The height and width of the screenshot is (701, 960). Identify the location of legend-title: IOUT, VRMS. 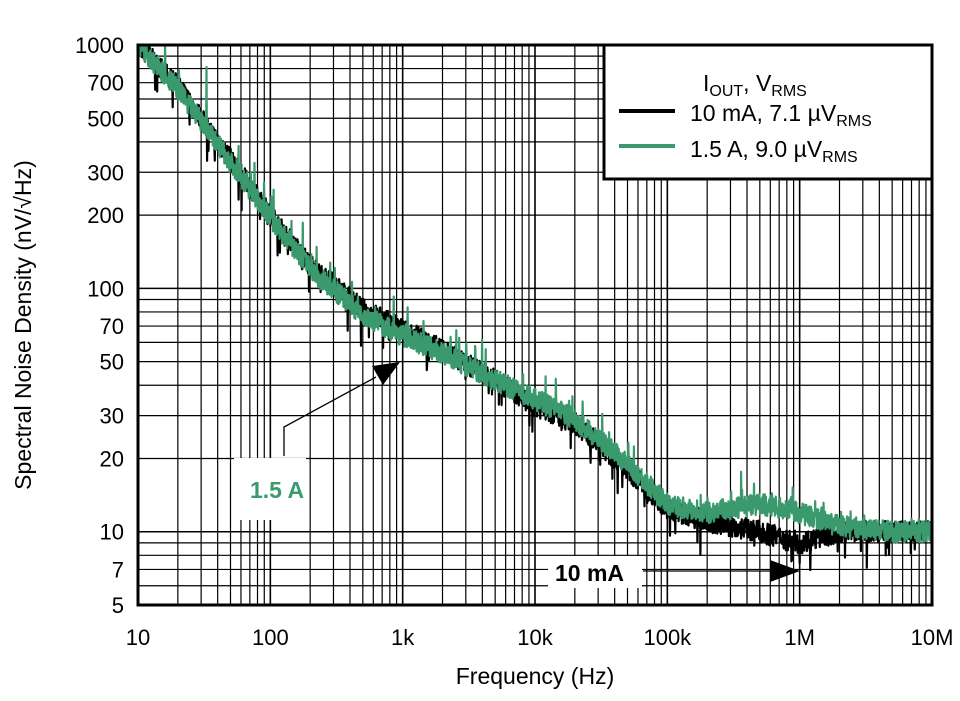
(755, 85).